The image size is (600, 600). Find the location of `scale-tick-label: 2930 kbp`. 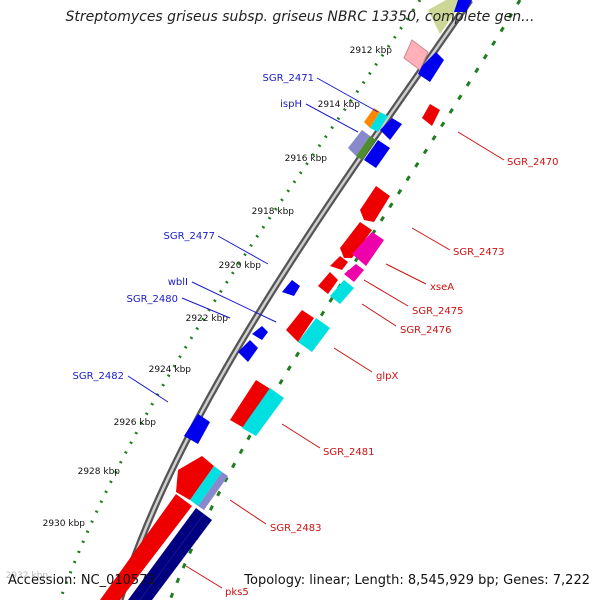

scale-tick-label: 2930 kbp is located at coordinates (64, 524).